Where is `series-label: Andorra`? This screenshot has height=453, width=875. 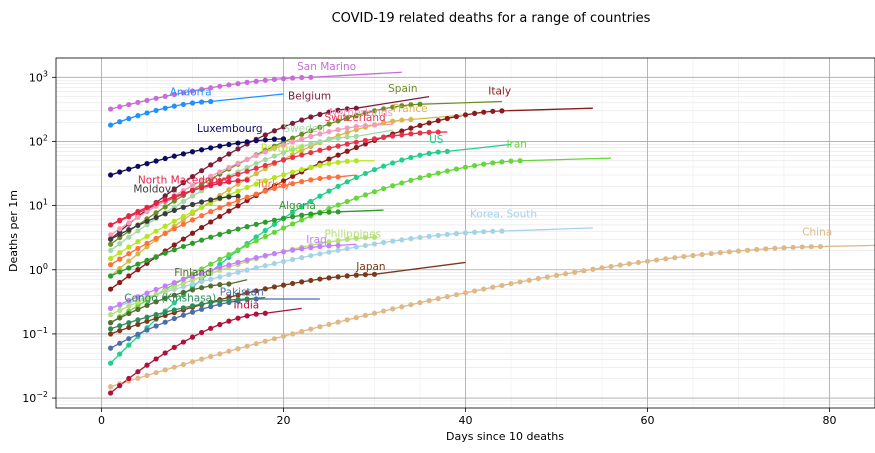
series-label: Andorra is located at coordinates (191, 93).